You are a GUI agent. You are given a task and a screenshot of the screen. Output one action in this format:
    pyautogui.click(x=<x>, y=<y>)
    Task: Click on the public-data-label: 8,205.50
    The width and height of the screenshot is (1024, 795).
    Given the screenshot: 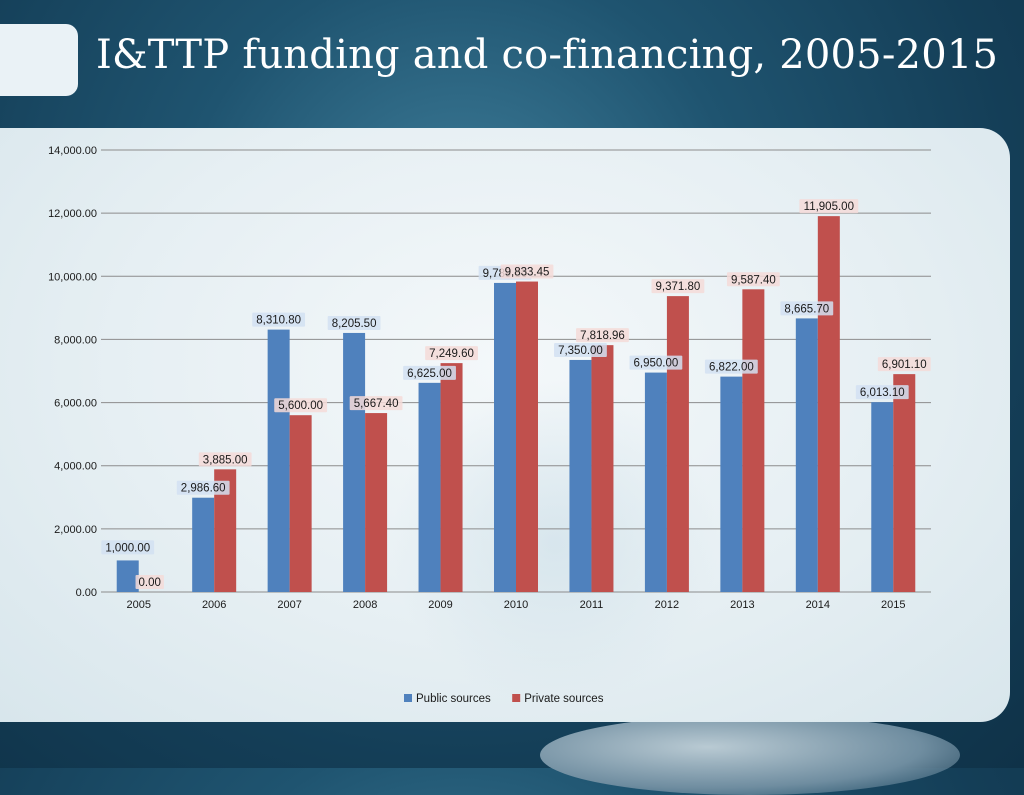 What is the action you would take?
    pyautogui.click(x=354, y=324)
    